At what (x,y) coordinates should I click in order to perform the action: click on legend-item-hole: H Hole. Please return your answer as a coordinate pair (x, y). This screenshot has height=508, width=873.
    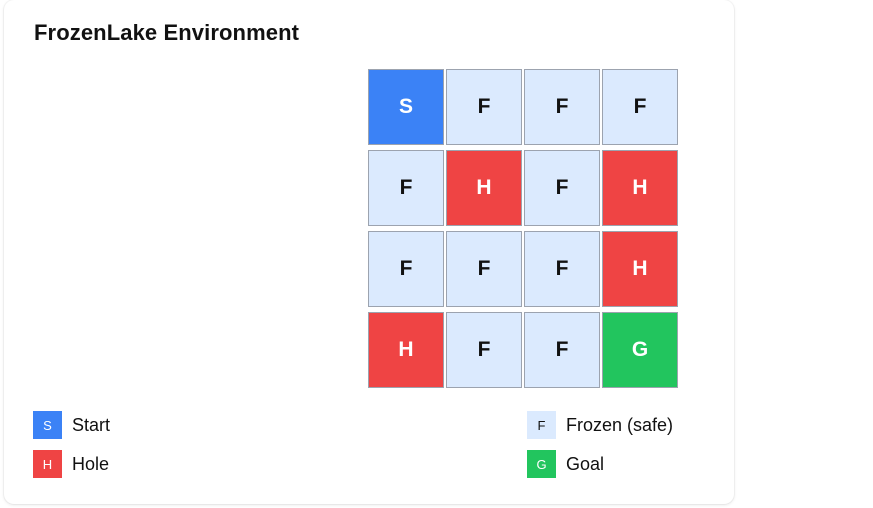
    Looking at the image, I should click on (71, 464).